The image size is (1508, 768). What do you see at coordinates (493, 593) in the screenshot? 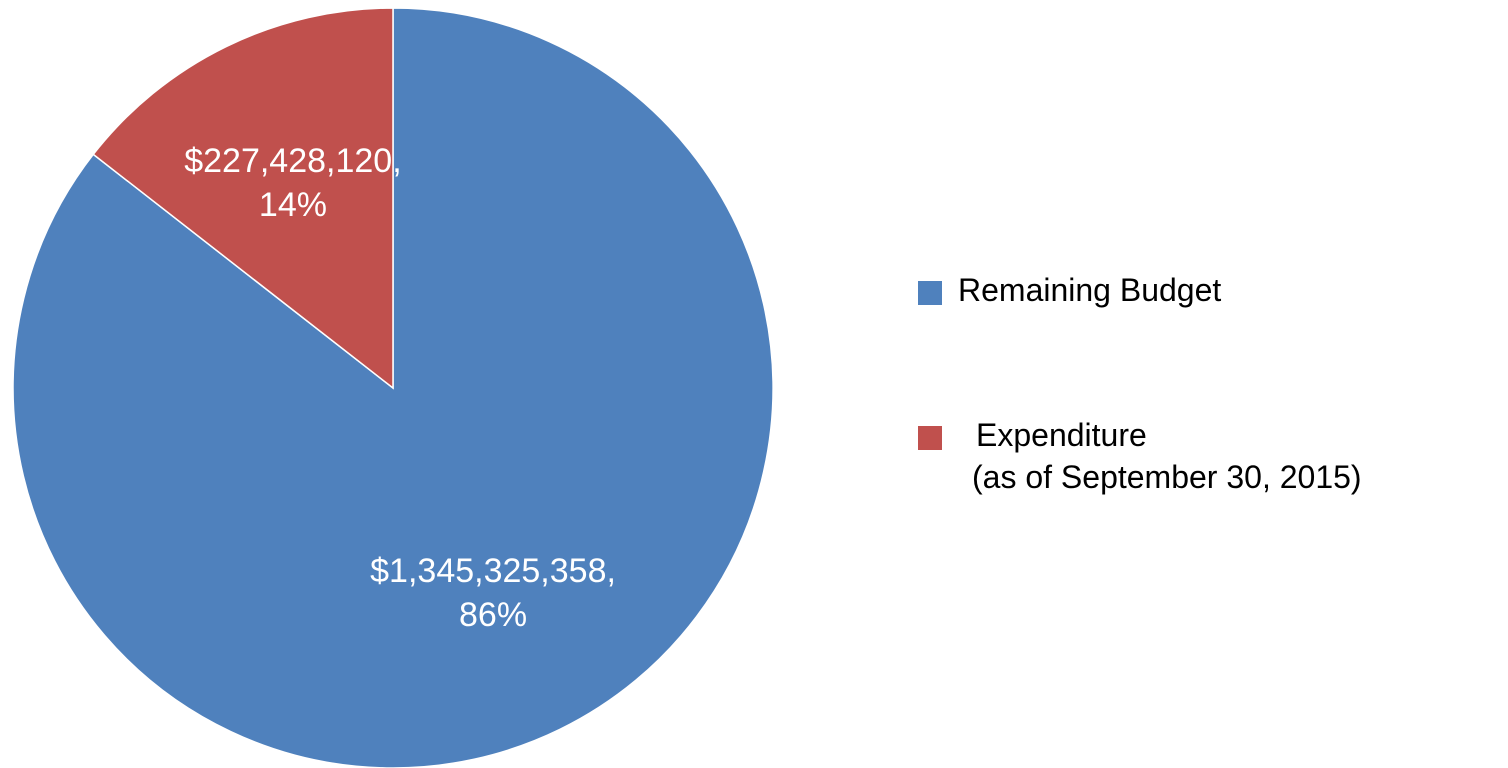
I see `data-label: $1,345,325,358, 86%` at bounding box center [493, 593].